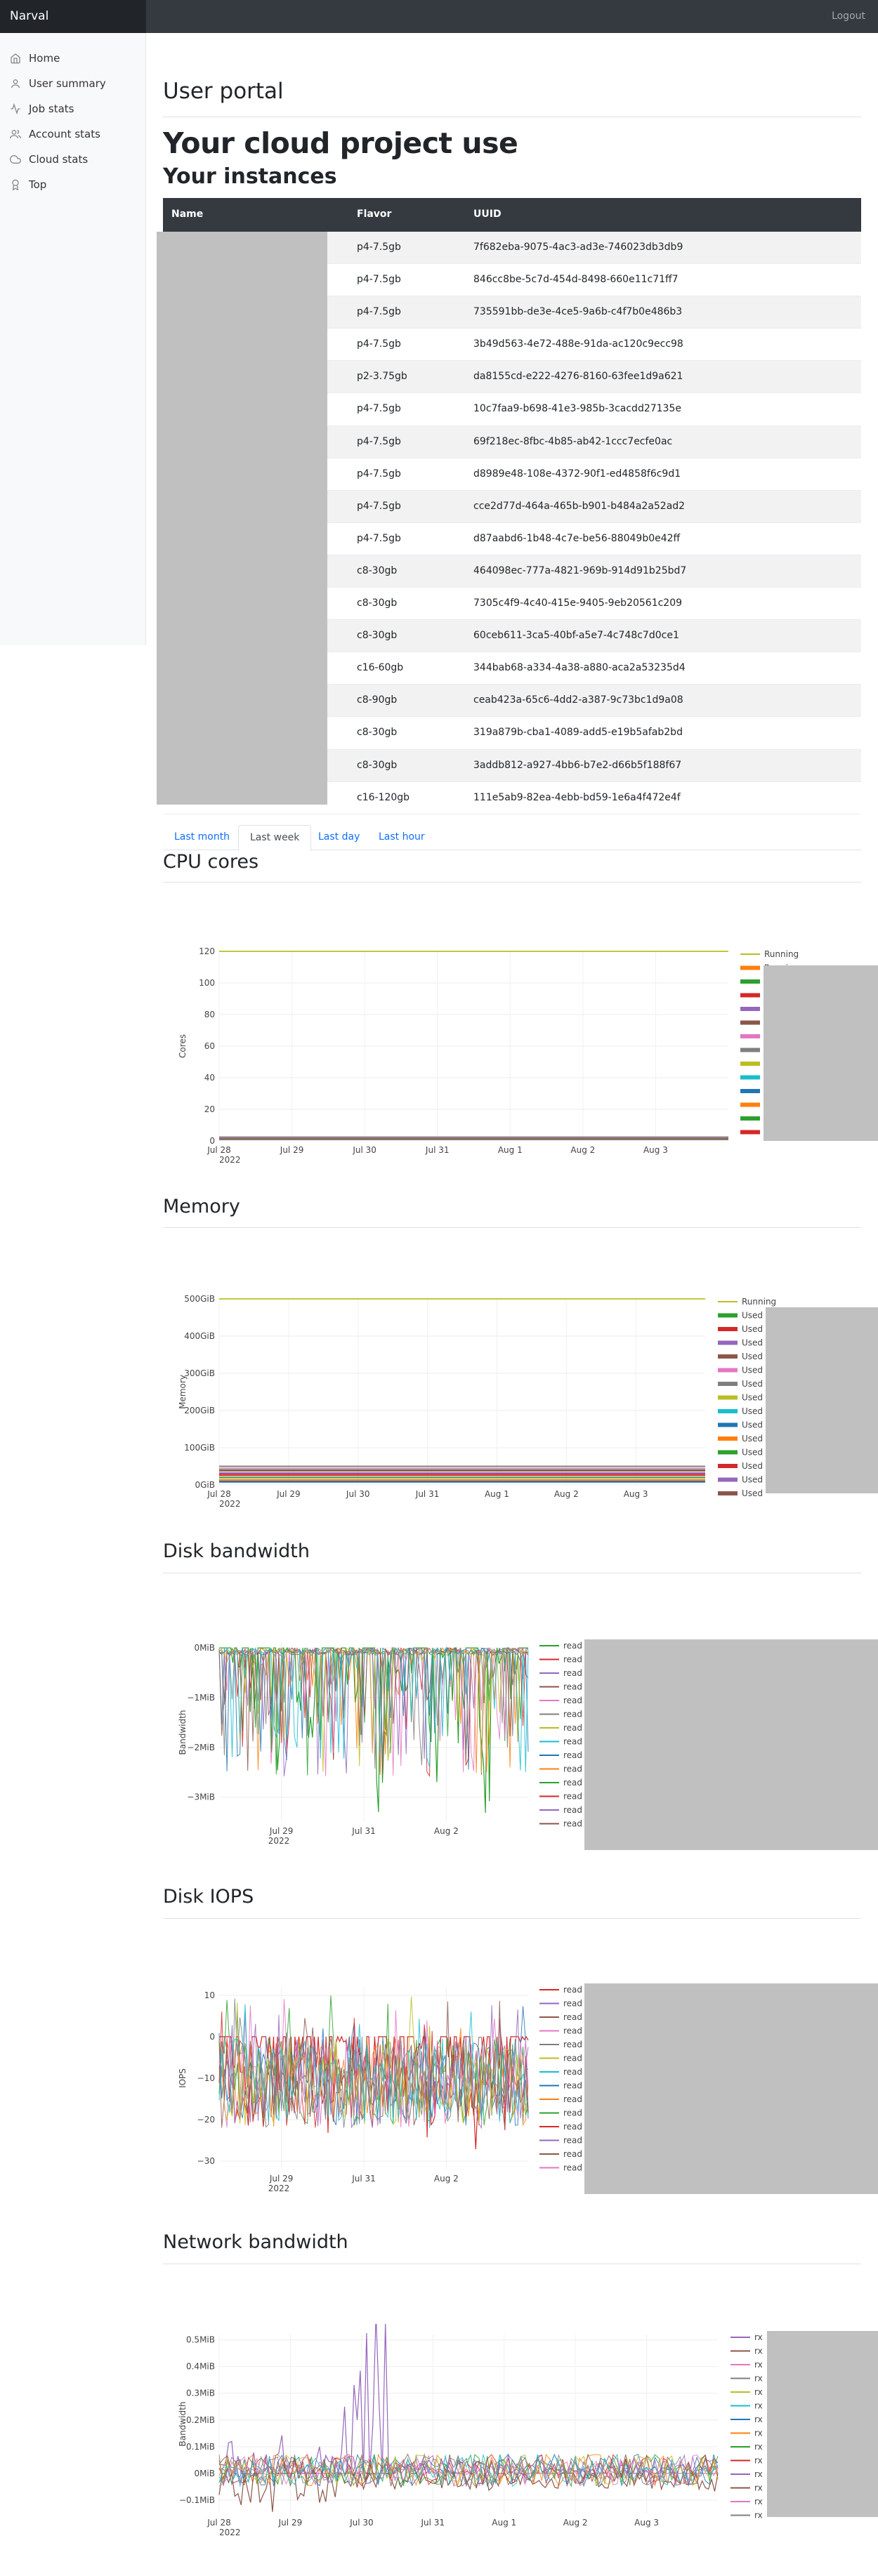  I want to click on y-axis-title: Cores, so click(183, 1046).